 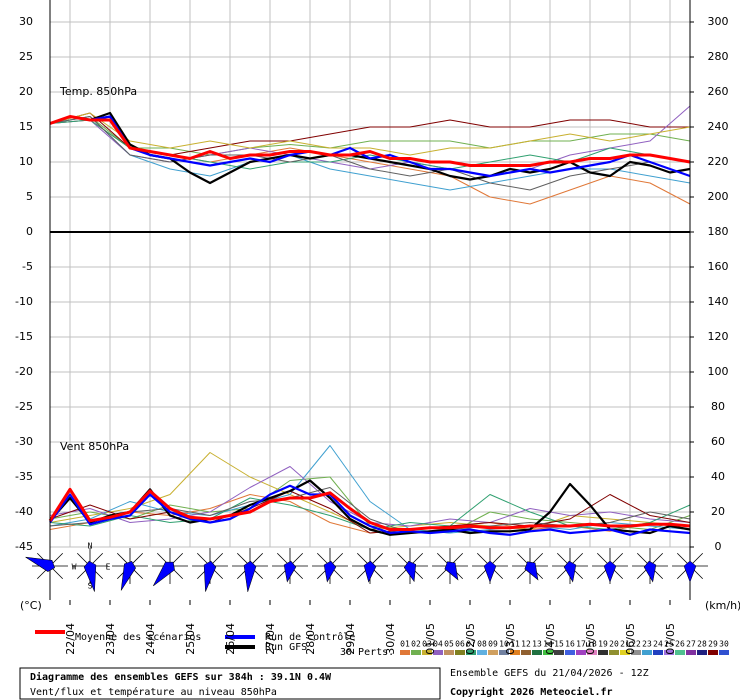 I want to click on y2-tick-label: 180, so click(x=718, y=231).